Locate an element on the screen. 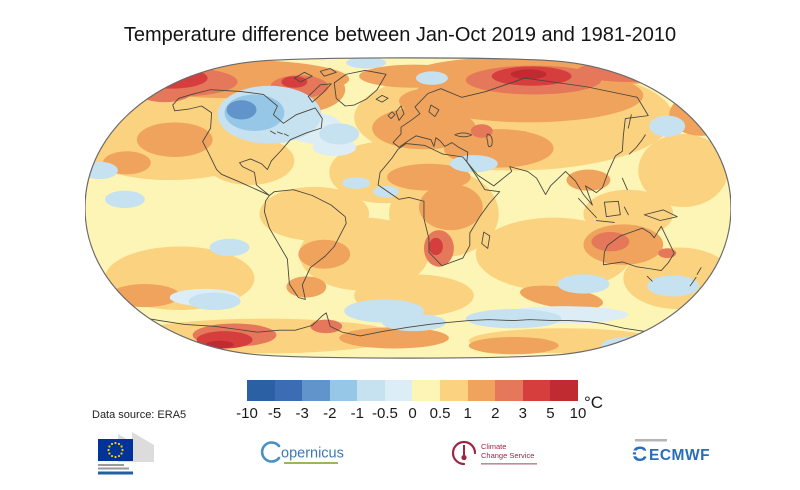 Image resolution: width=800 pixels, height=490 pixels. copernicus-wordmark: opernicus is located at coordinates (312, 454).